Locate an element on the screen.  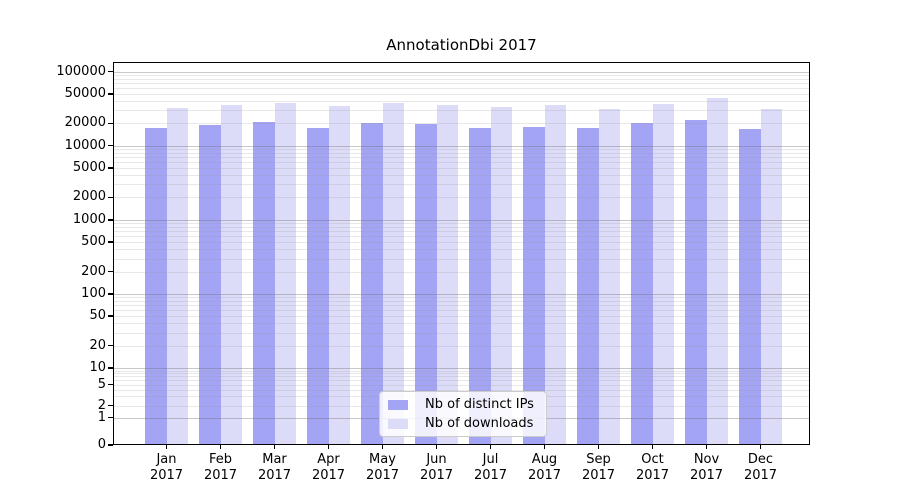
bar-jul-distinct-ips is located at coordinates (480, 286).